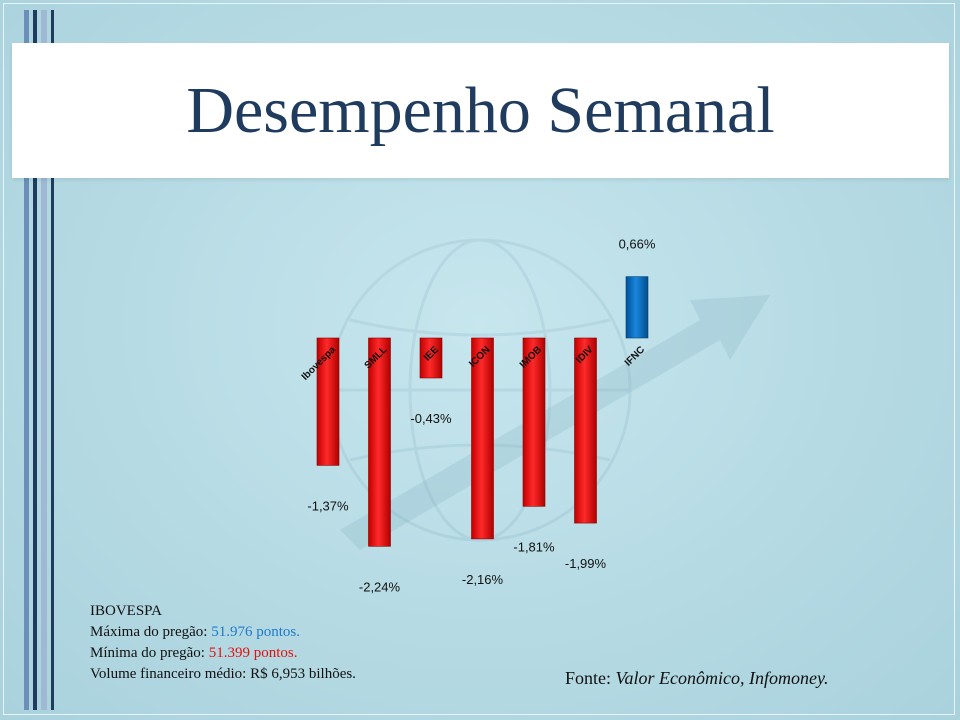  What do you see at coordinates (637, 307) in the screenshot?
I see `bar-ifnc` at bounding box center [637, 307].